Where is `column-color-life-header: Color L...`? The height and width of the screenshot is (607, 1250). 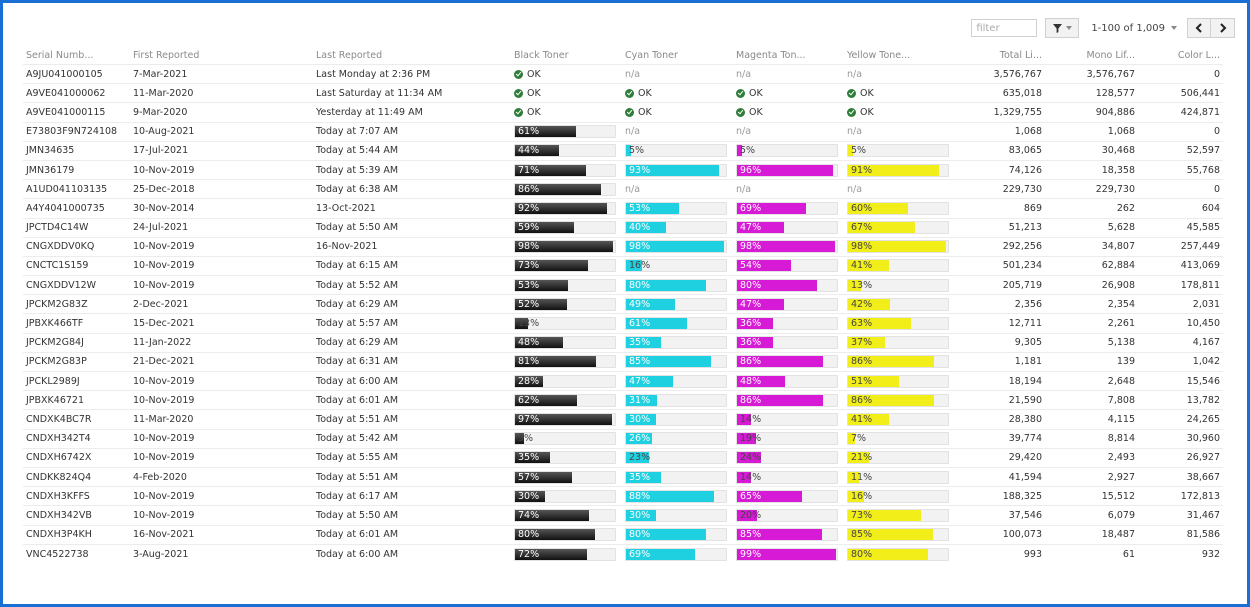
column-color-life-header: Color L... is located at coordinates (1198, 55).